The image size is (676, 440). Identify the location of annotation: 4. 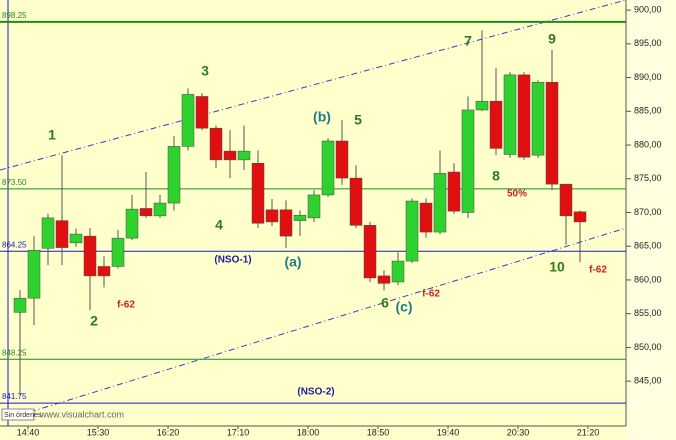
(219, 225).